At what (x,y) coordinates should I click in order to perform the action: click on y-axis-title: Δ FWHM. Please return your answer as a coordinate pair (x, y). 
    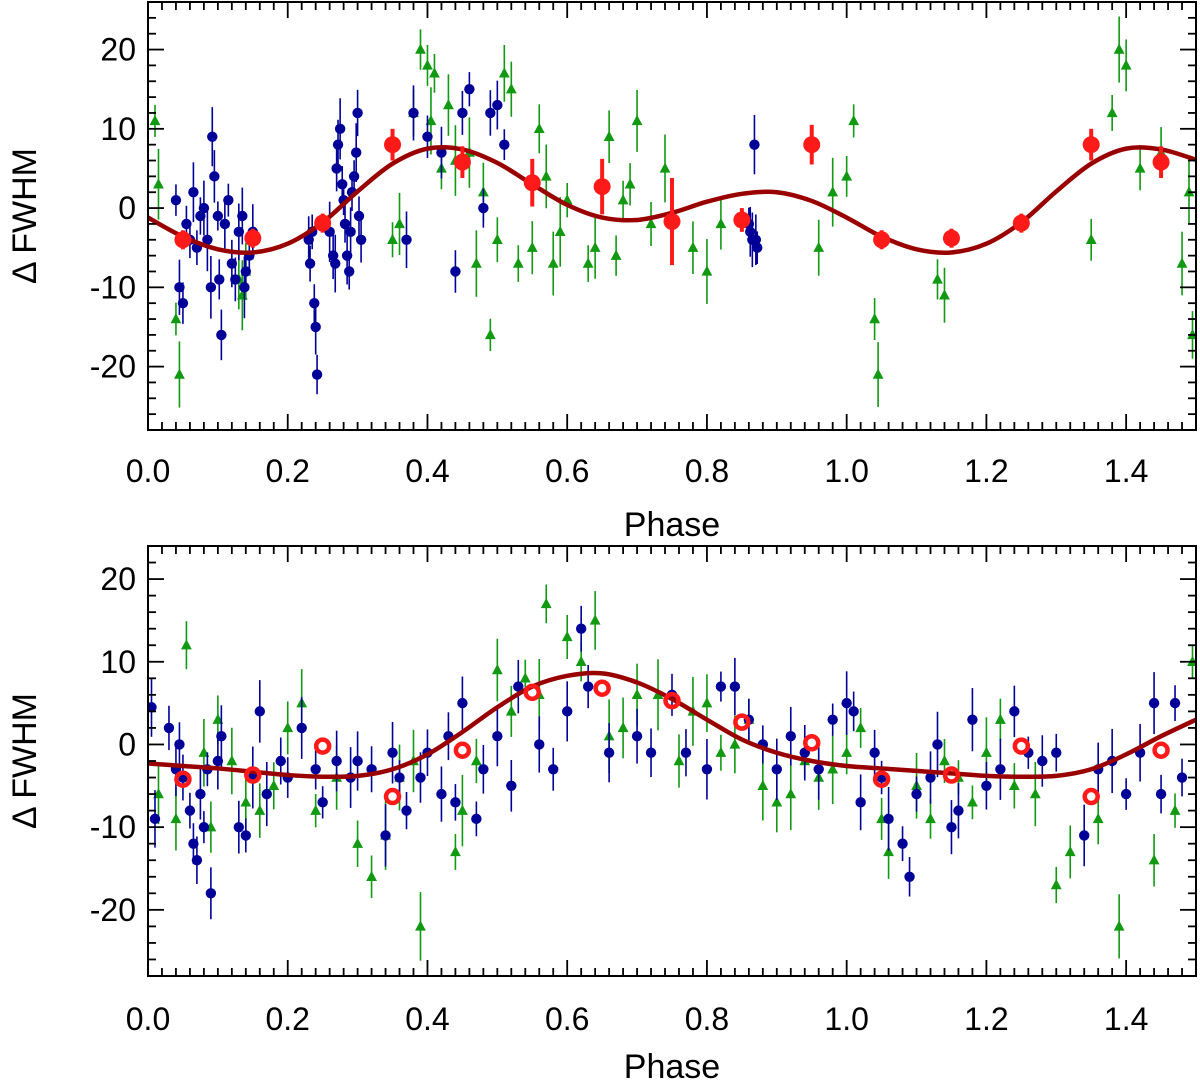
    Looking at the image, I should click on (25, 216).